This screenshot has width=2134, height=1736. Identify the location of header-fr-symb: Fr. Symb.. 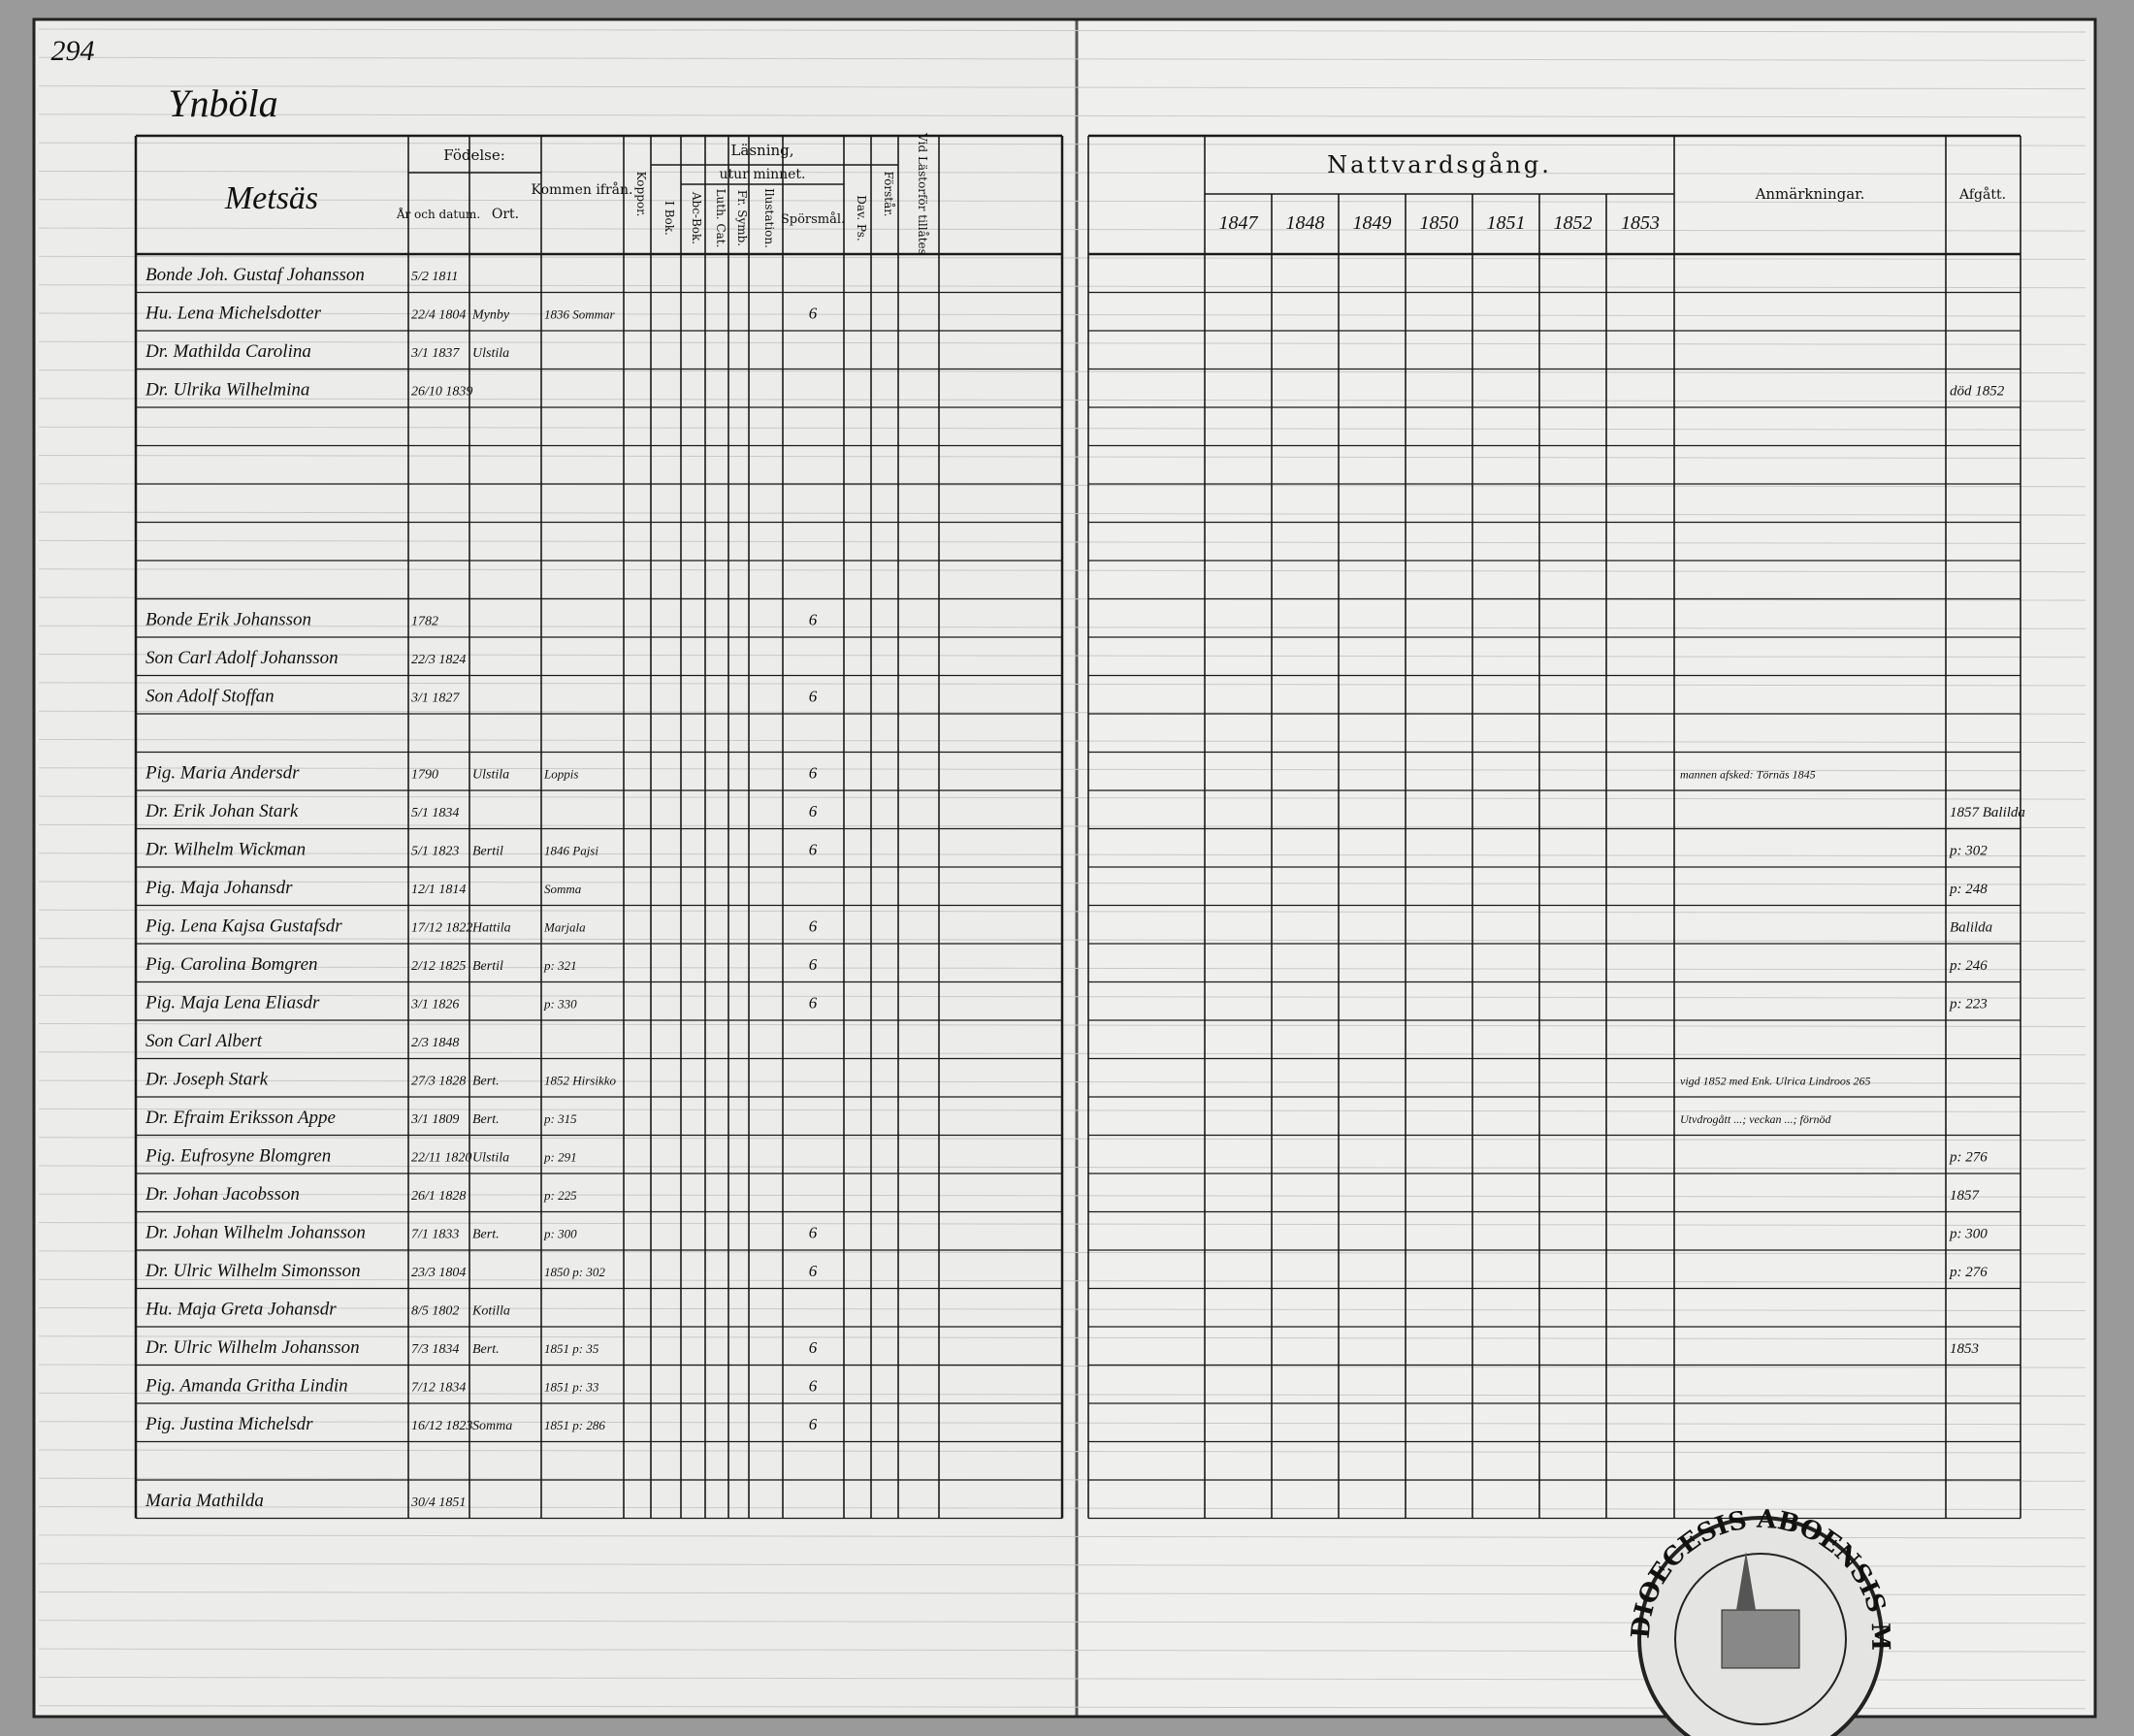
(742, 218).